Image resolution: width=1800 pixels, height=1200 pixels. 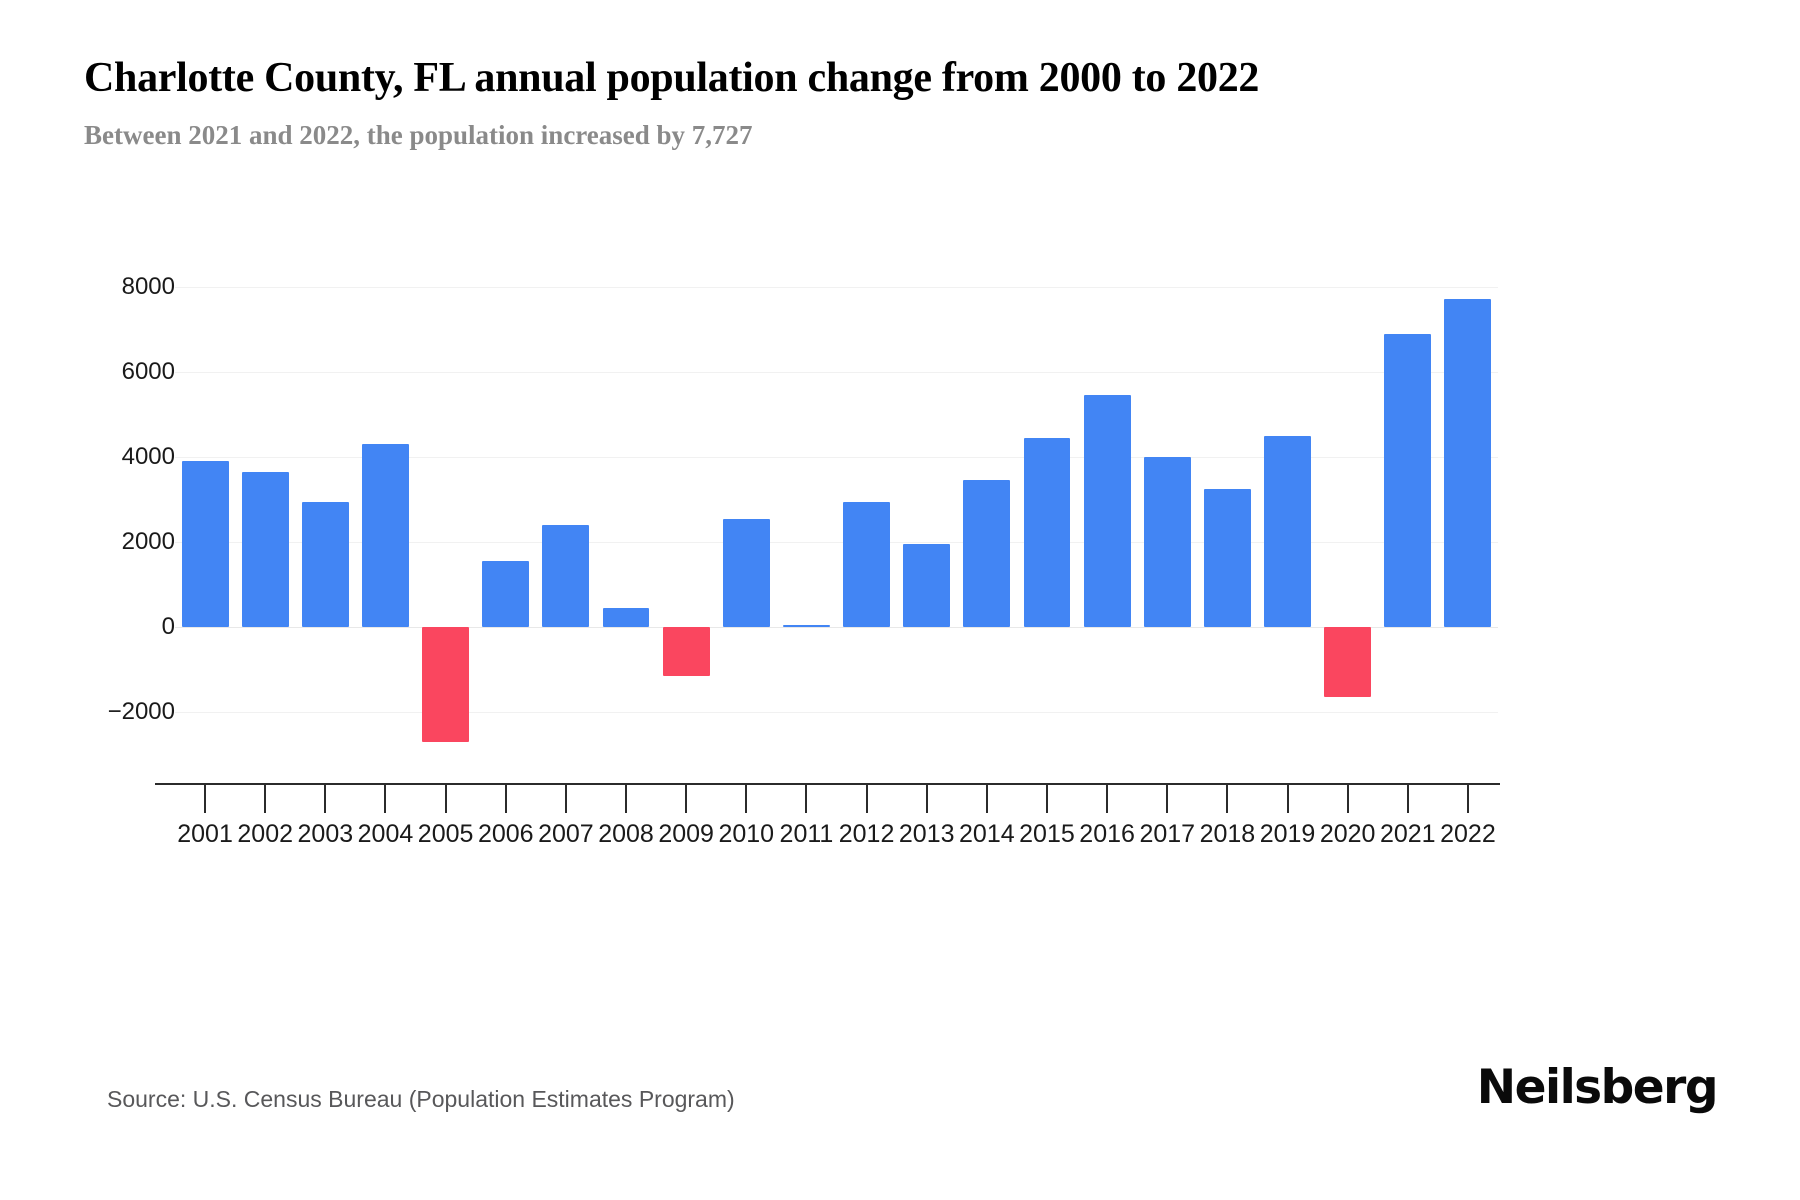 I want to click on bar-2015, so click(x=1047, y=532).